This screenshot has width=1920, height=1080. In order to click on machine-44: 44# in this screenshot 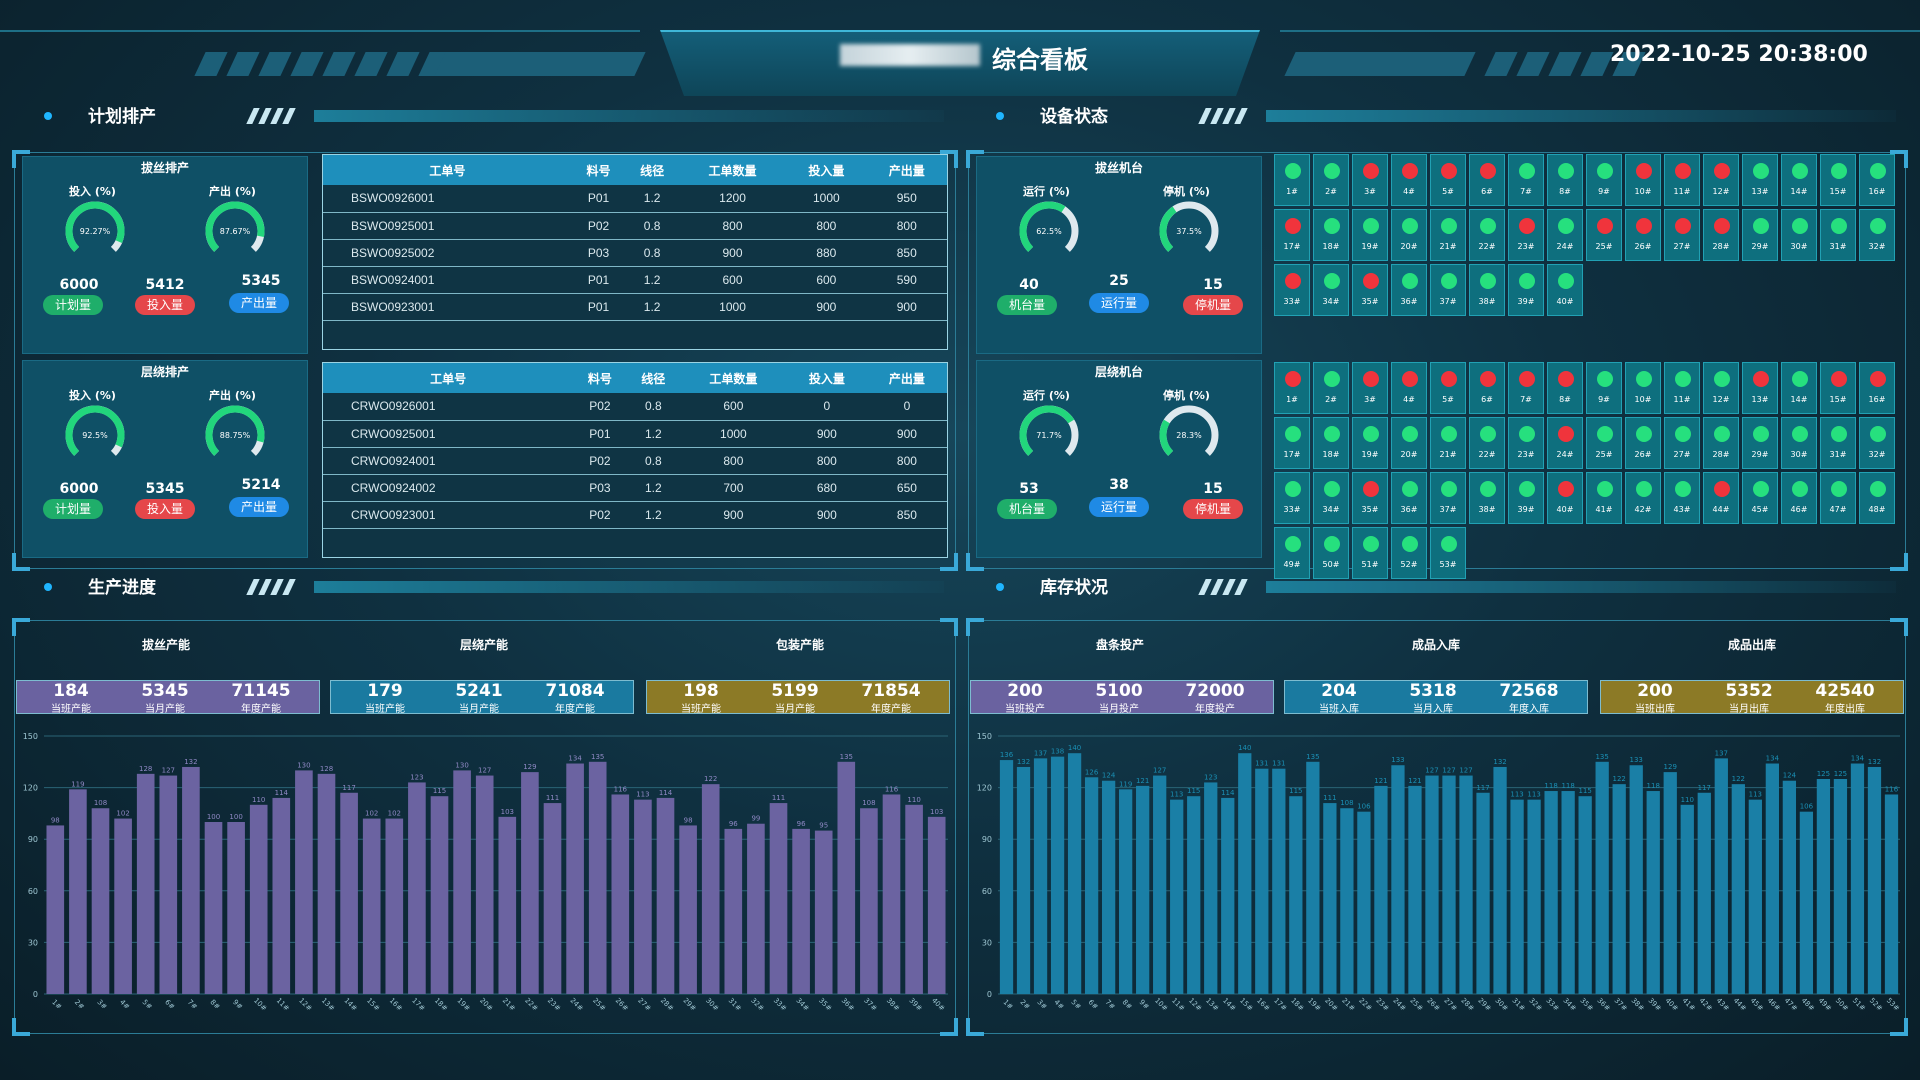, I will do `click(1721, 498)`.